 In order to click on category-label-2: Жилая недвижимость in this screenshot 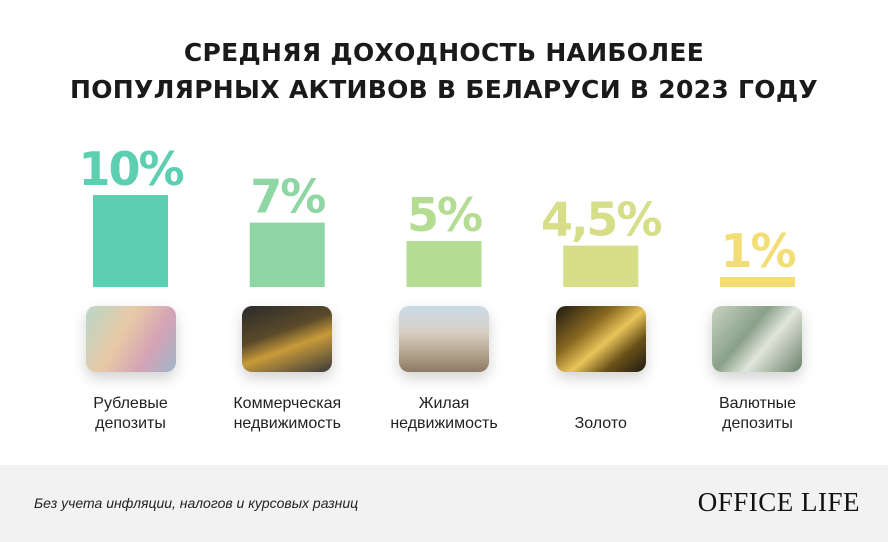, I will do `click(444, 414)`.